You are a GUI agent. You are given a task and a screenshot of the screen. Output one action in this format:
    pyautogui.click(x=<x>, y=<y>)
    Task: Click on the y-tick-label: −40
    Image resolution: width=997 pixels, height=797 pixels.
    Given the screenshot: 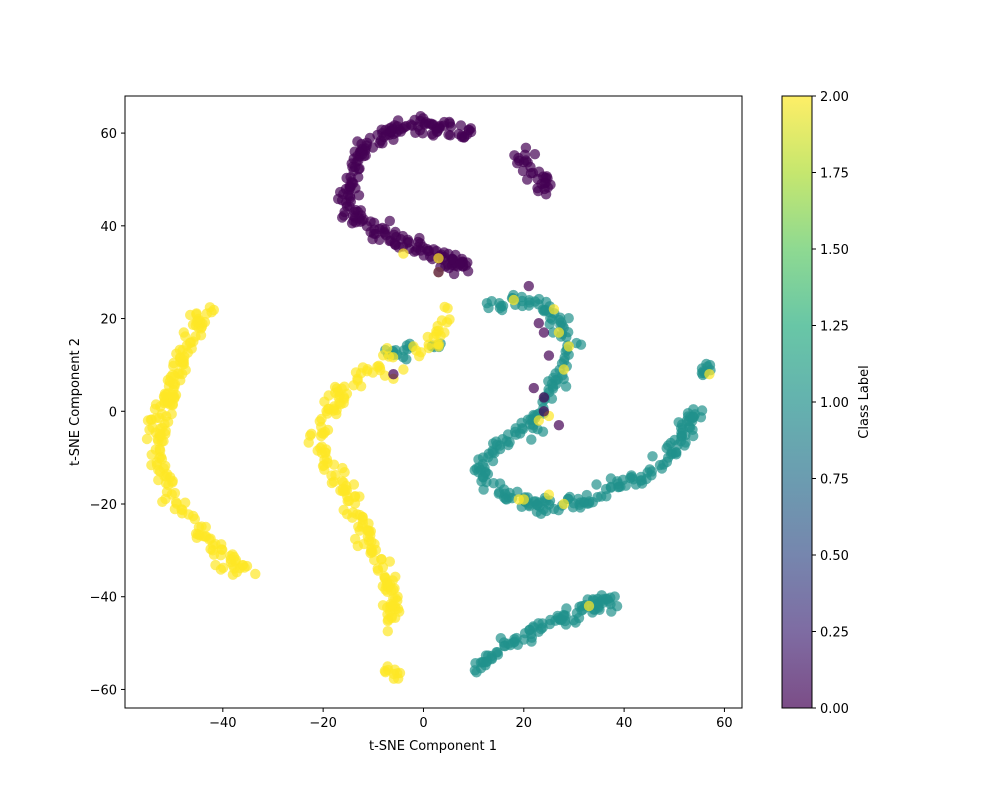 What is the action you would take?
    pyautogui.click(x=103, y=598)
    